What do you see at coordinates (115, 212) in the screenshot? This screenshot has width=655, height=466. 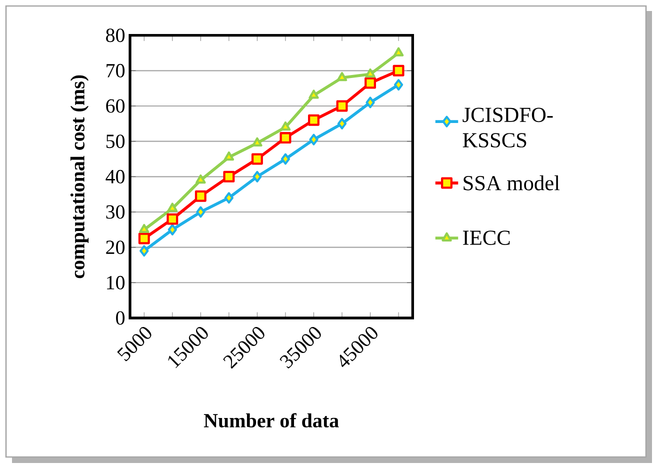 I see `y-tick-label: 30` at bounding box center [115, 212].